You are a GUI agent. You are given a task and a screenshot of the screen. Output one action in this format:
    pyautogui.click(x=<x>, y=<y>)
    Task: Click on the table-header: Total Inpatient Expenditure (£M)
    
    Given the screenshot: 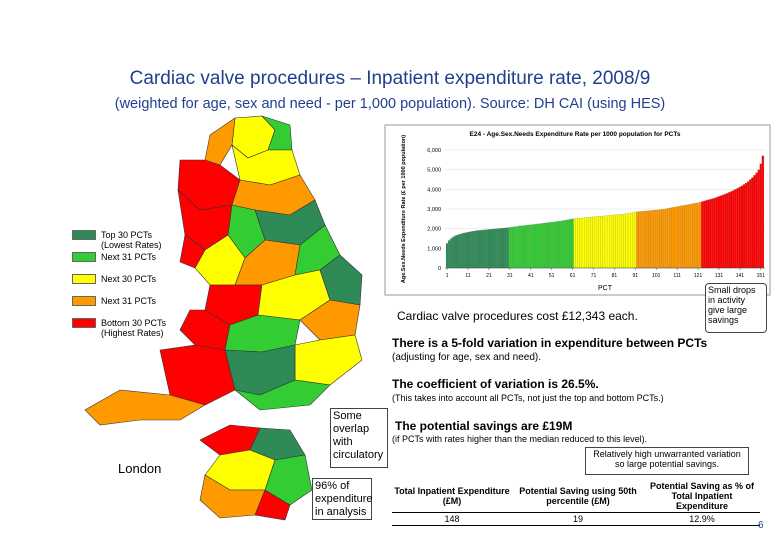 What is the action you would take?
    pyautogui.click(x=452, y=496)
    